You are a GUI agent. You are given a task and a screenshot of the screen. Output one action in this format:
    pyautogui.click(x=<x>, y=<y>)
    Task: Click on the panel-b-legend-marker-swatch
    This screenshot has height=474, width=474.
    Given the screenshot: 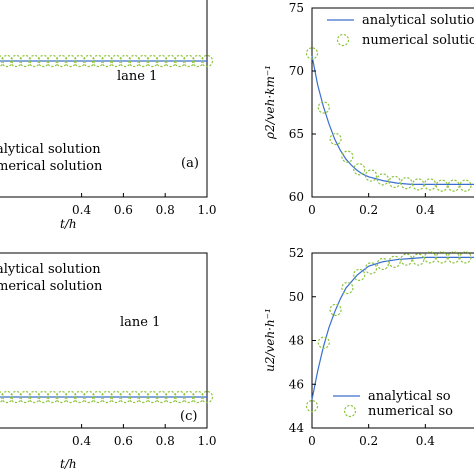 What is the action you would take?
    pyautogui.click(x=343, y=40)
    